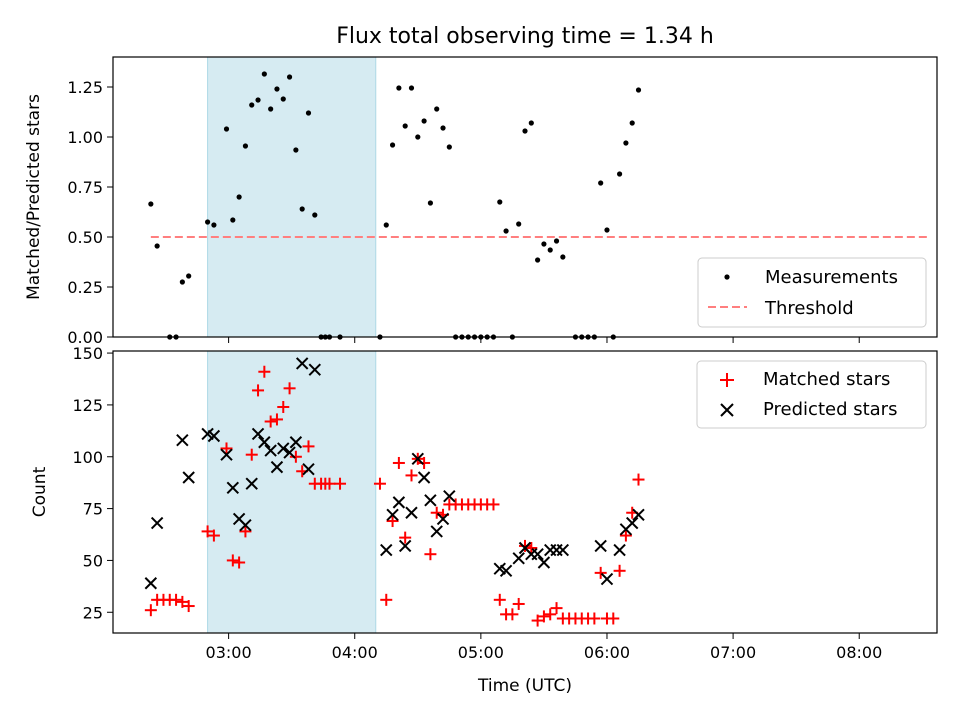  Describe the element at coordinates (607, 652) in the screenshot. I see `x-tick-label: 06:00` at that location.